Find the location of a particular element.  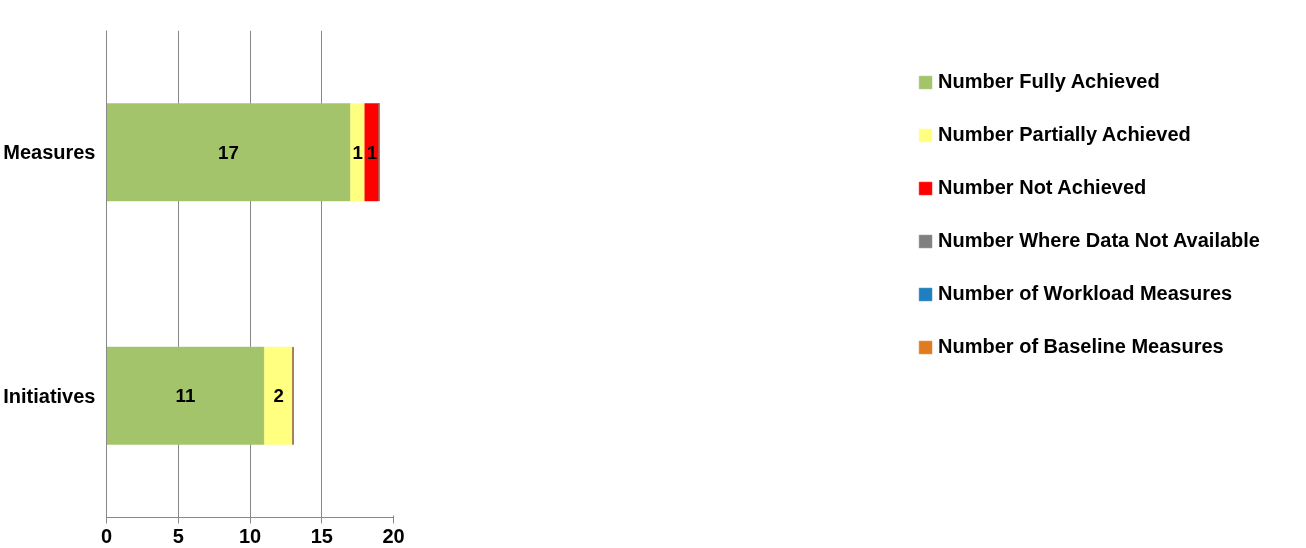

x-tick-label: 20 is located at coordinates (393, 535).